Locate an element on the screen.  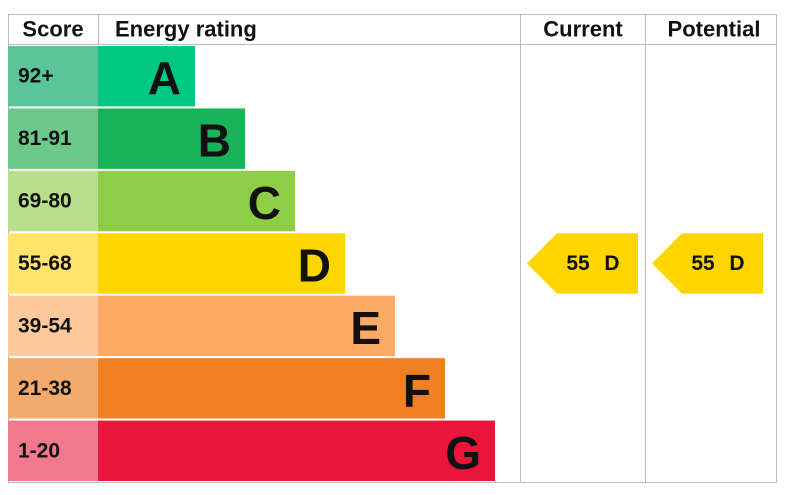
rating-letter: B is located at coordinates (214, 141).